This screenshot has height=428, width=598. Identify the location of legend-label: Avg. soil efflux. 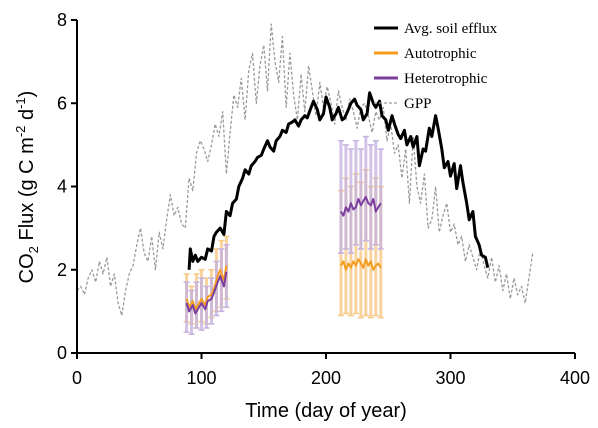
(451, 29).